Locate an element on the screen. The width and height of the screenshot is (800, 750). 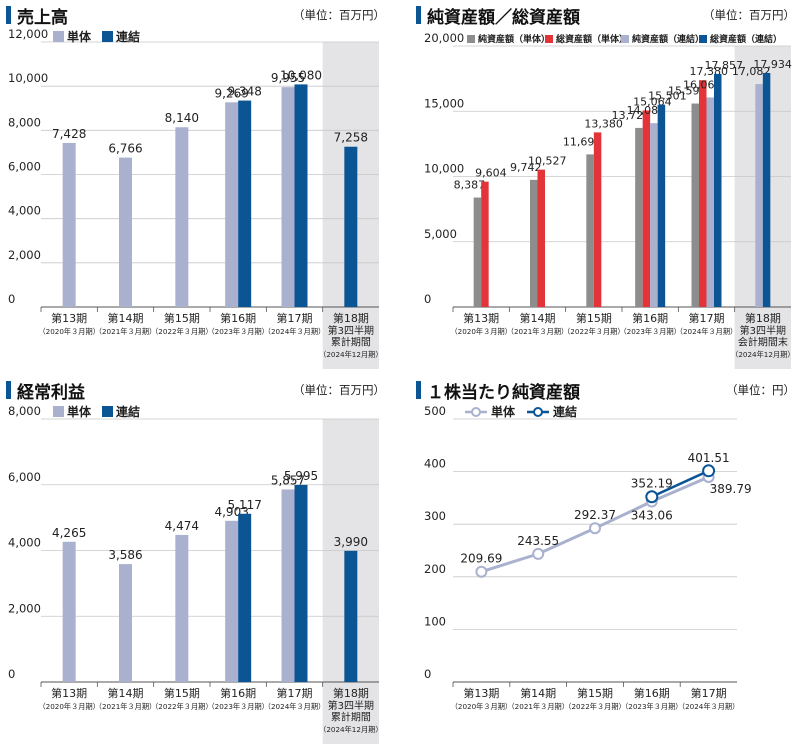
legend-label: 単体 is located at coordinates (79, 36).